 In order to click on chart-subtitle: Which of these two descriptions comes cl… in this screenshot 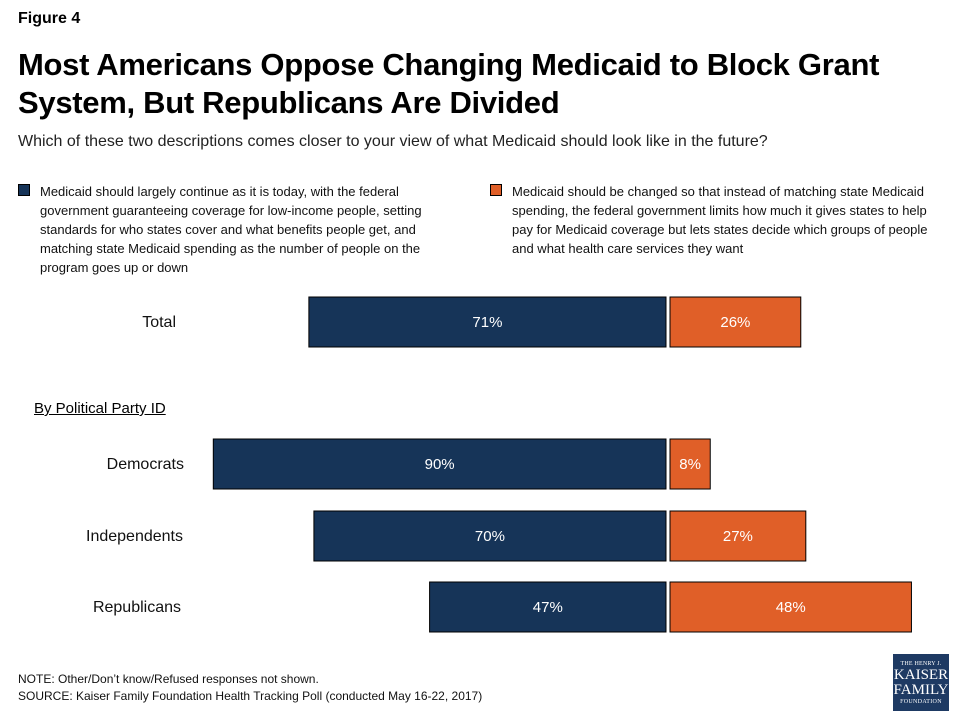, I will do `click(393, 141)`.